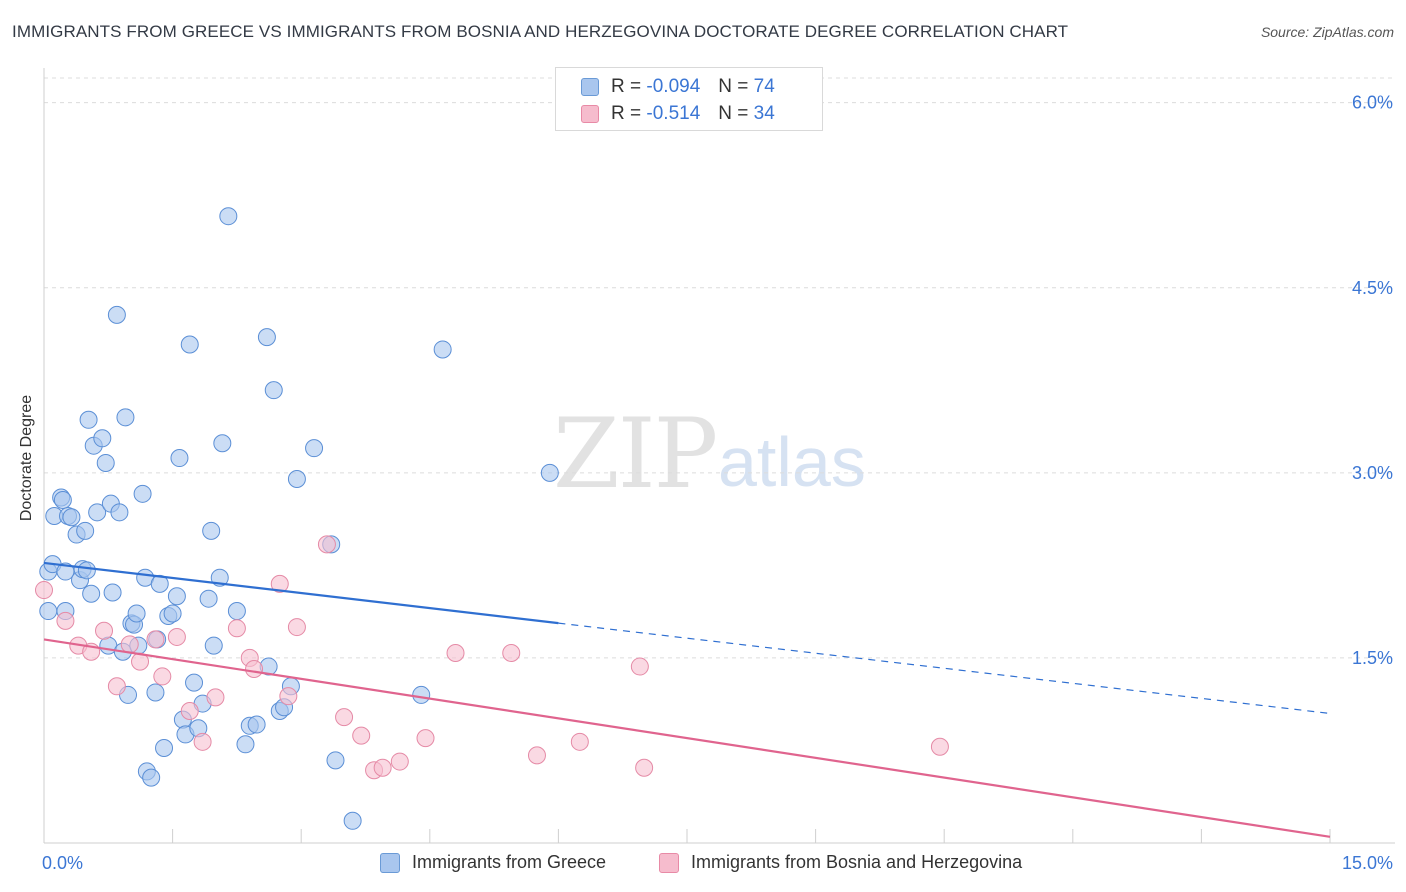 Image resolution: width=1406 pixels, height=892 pixels. I want to click on stats-box: R = -0.094 N = 74 R = -0.514 N = 34, so click(689, 99).